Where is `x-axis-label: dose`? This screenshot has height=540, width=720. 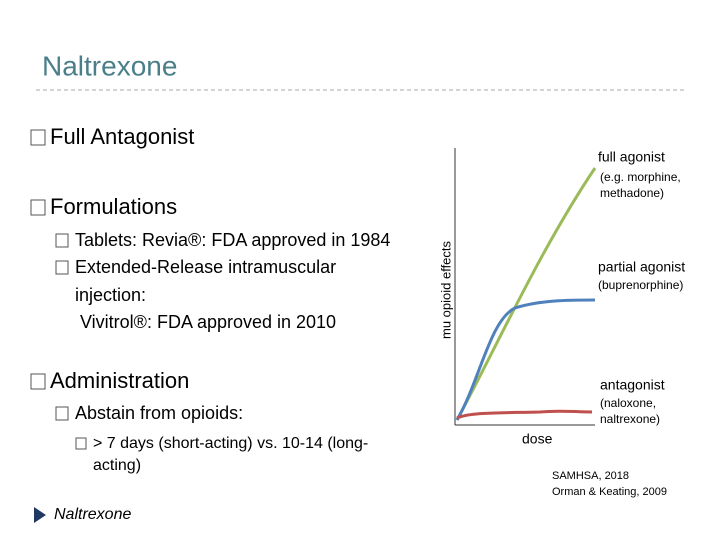
x-axis-label: dose is located at coordinates (537, 439).